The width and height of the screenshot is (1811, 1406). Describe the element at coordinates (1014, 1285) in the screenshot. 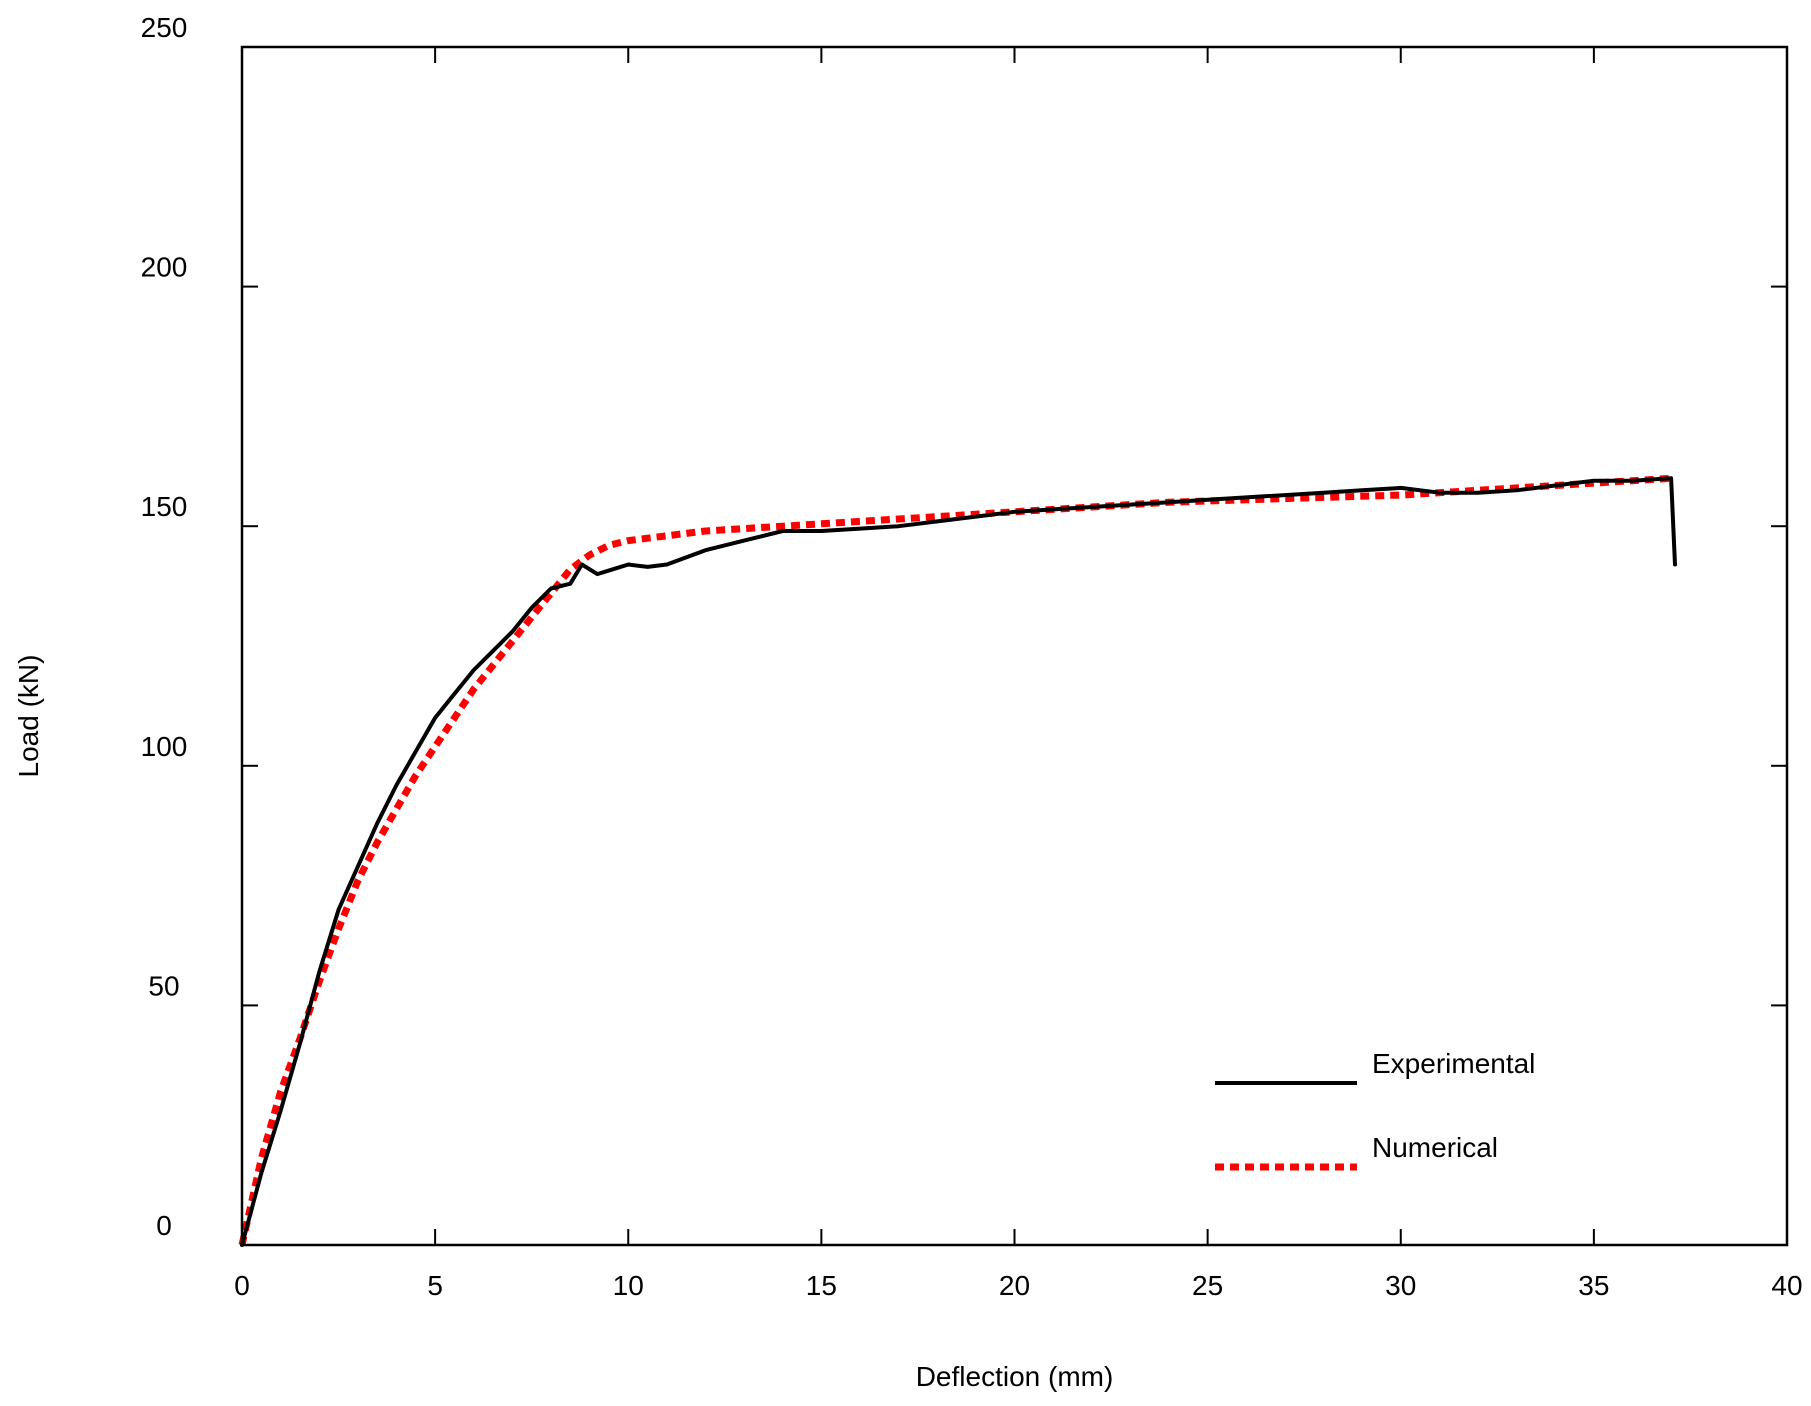

I see `x-tick-label-4: 20` at that location.